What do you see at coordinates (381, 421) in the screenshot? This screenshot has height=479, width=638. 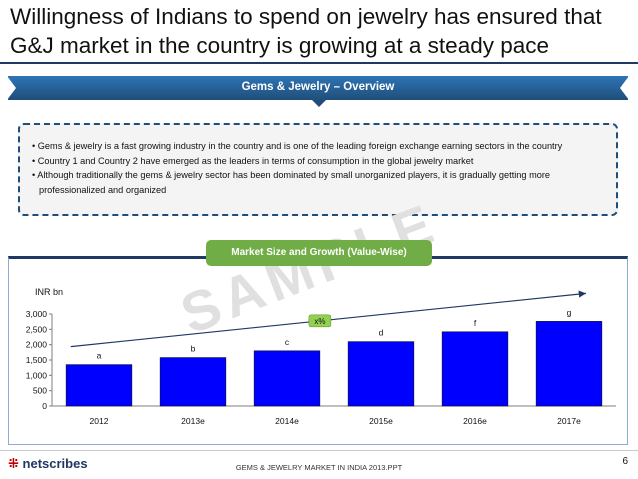 I see `x-tick-label: 2015e` at bounding box center [381, 421].